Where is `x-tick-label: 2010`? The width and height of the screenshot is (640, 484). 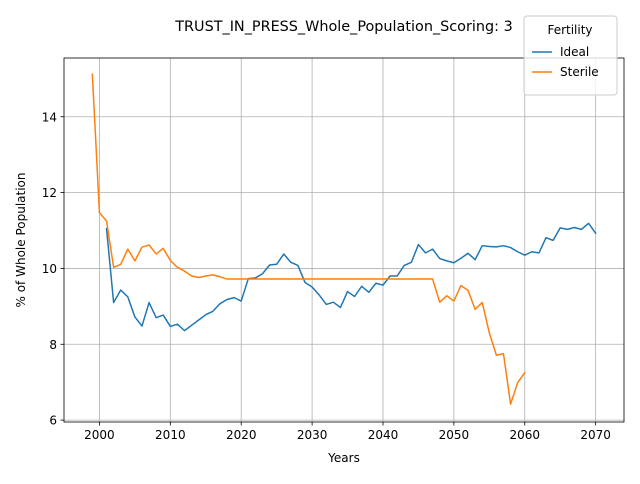
x-tick-label: 2010 is located at coordinates (170, 435).